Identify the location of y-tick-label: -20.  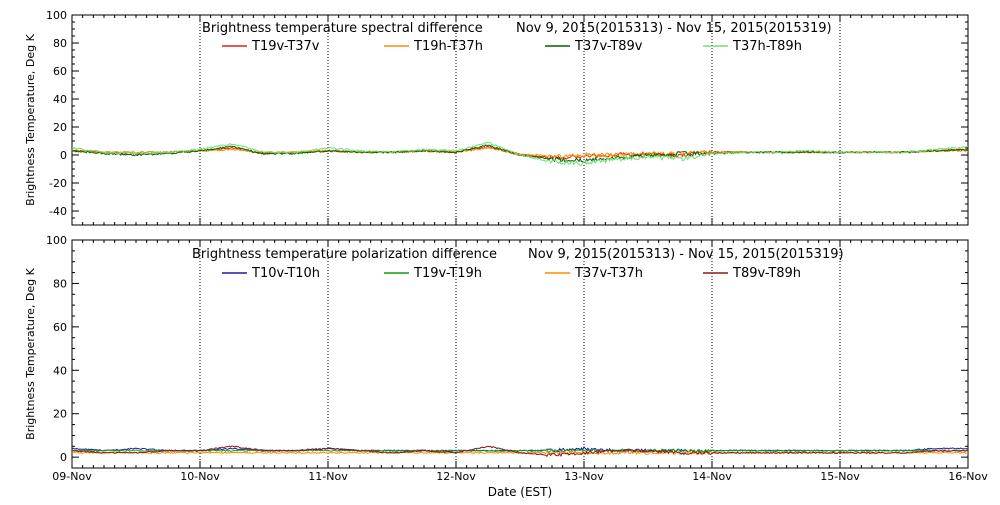
(58, 183).